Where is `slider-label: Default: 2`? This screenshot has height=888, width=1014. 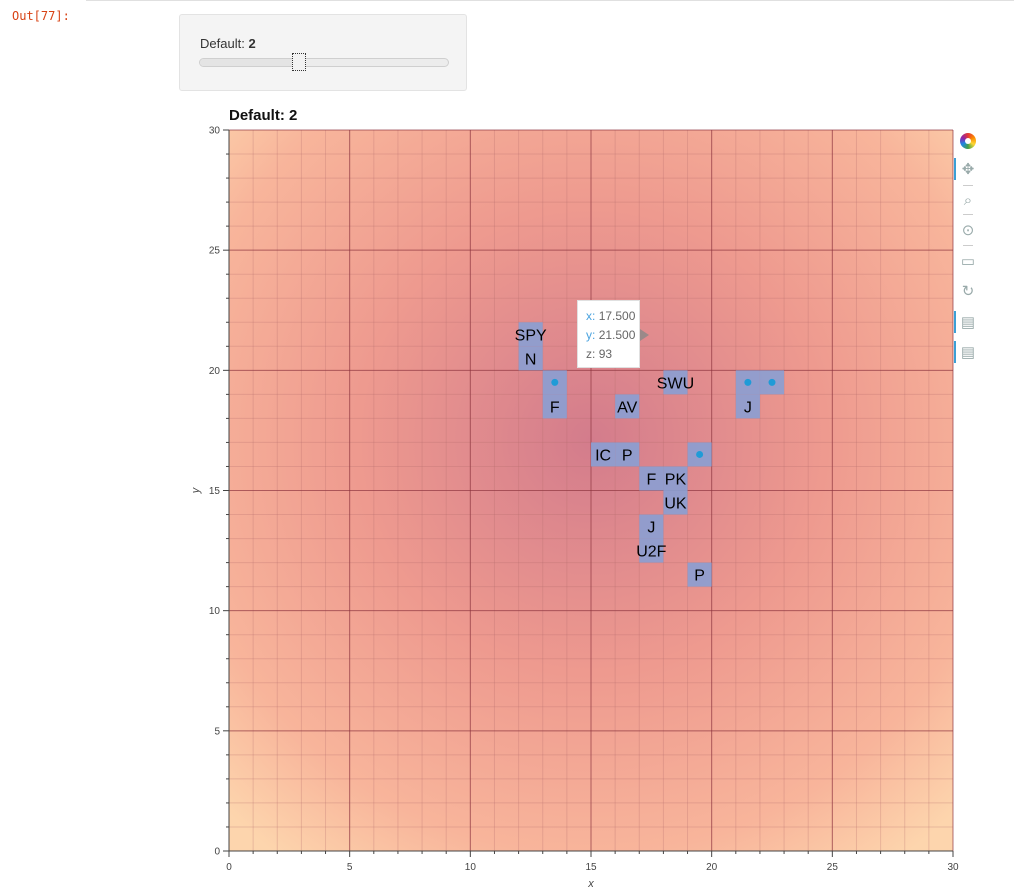 slider-label: Default: 2 is located at coordinates (228, 43).